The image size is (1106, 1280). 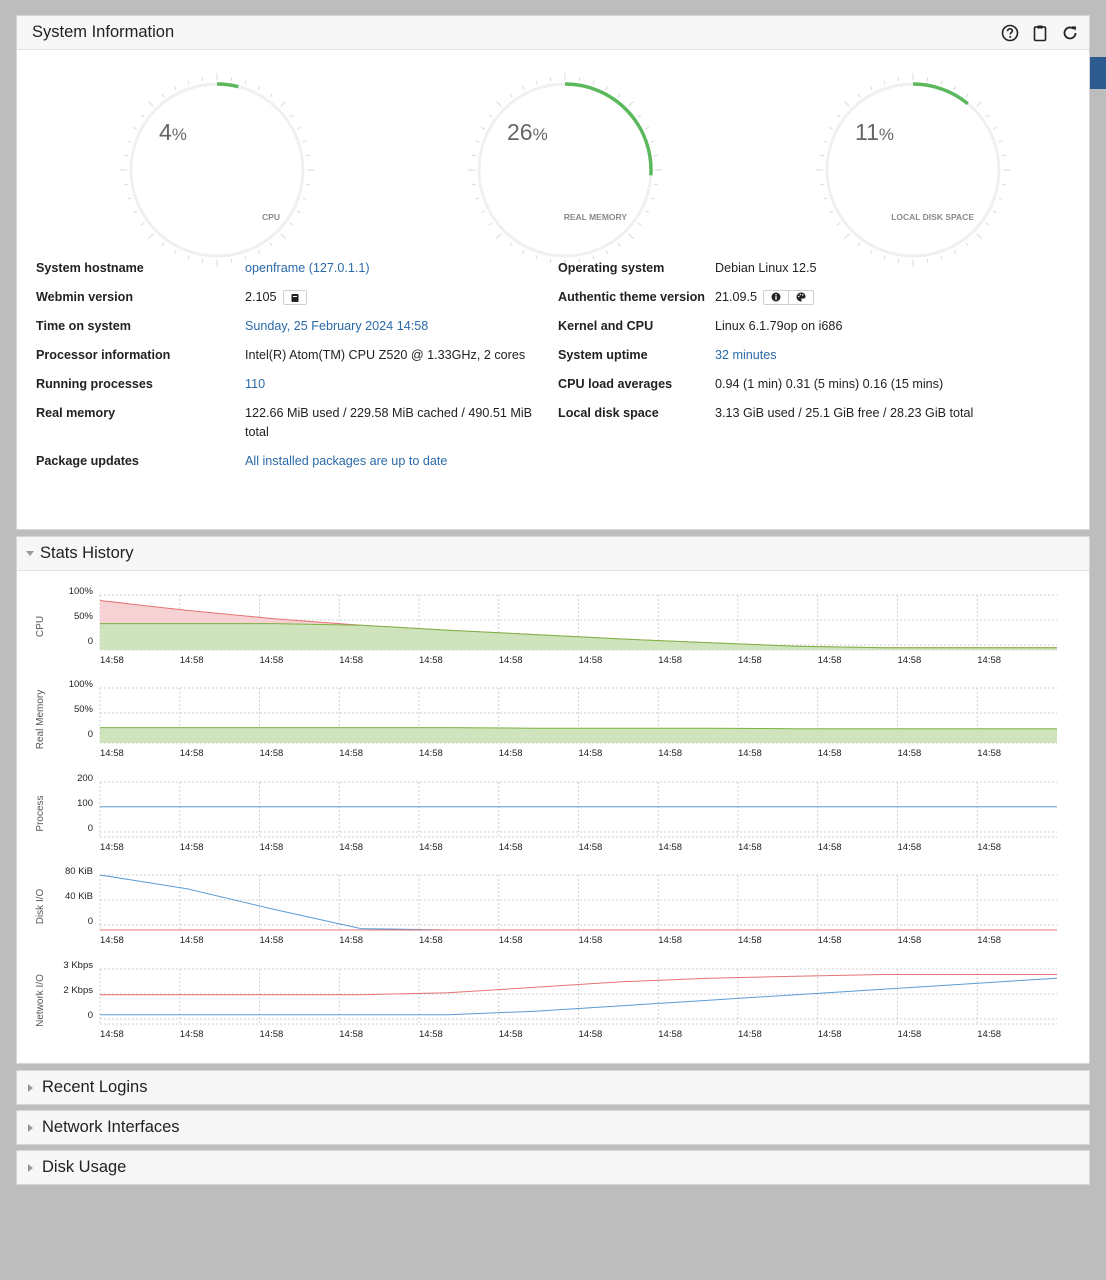 I want to click on uptime-link: 32 minutes, so click(x=746, y=355).